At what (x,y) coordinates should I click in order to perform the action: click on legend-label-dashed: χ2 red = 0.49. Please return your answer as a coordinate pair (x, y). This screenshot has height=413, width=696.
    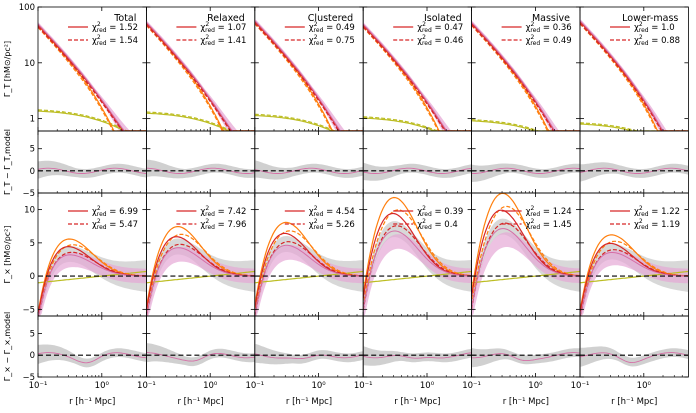
    Looking at the image, I should click on (549, 40).